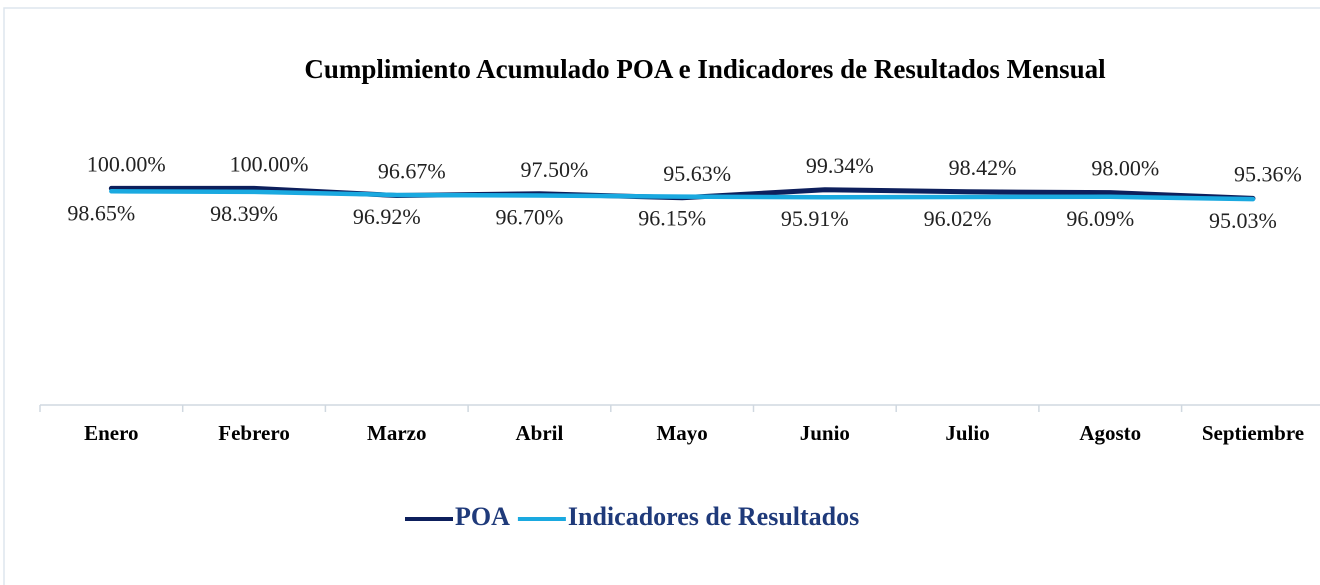 The image size is (1320, 585). I want to click on x-tick-label: Enero, so click(111, 433).